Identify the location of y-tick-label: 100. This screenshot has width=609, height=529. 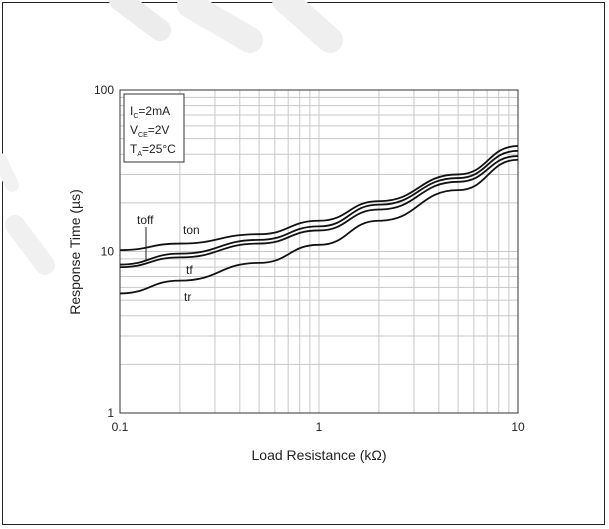
(104, 90).